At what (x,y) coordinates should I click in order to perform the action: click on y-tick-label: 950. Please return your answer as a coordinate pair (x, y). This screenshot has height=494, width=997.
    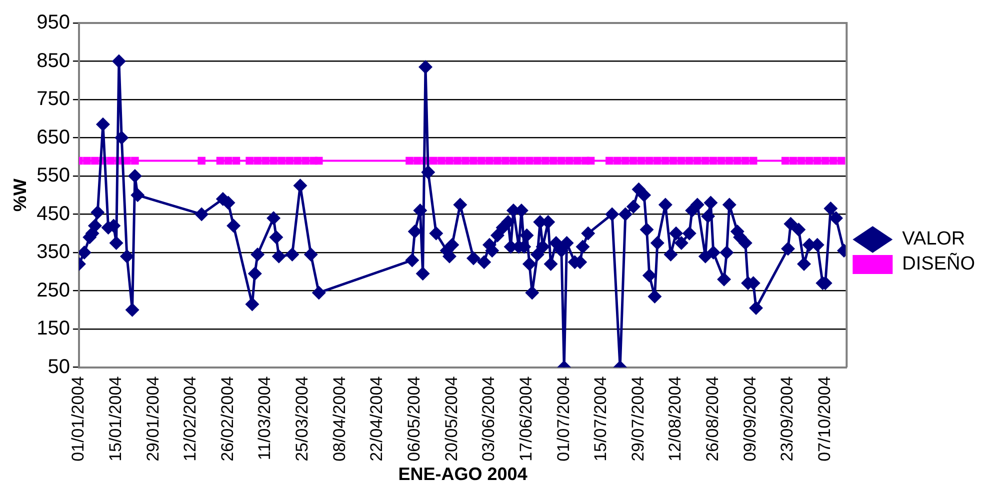
    Looking at the image, I should click on (53, 23).